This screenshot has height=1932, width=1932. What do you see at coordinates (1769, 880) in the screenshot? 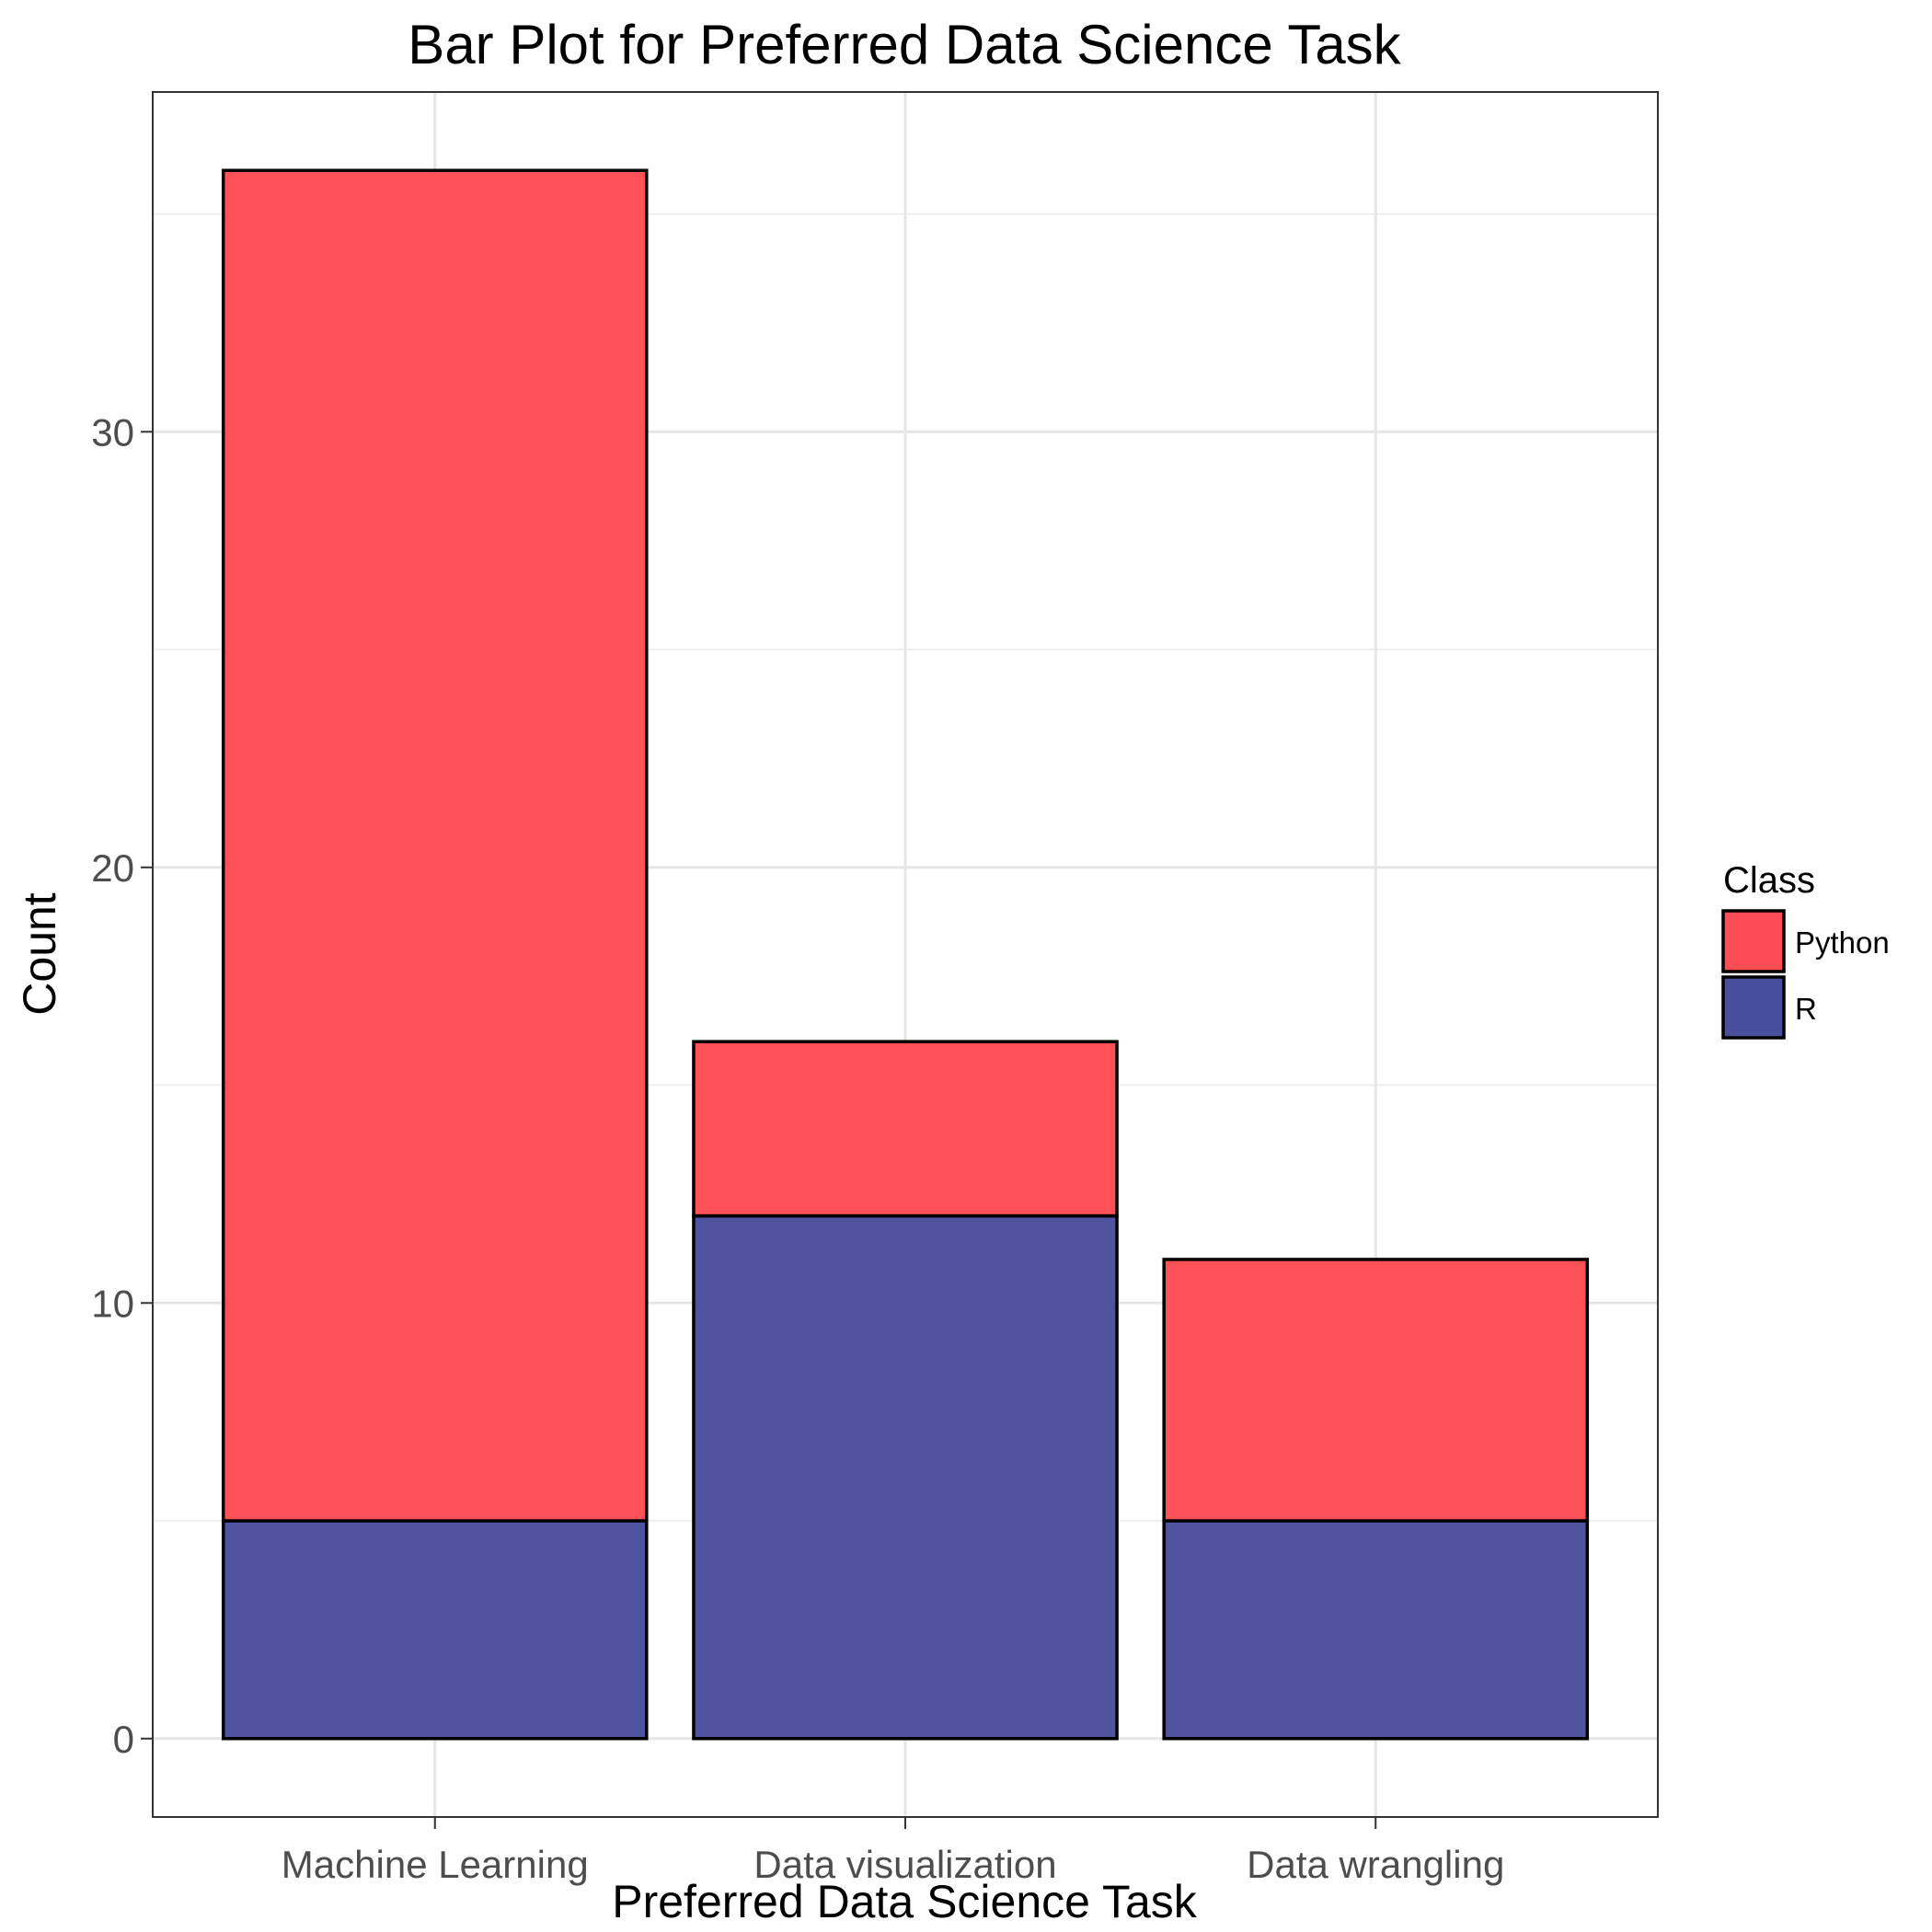
I see `legend-title: Class` at bounding box center [1769, 880].